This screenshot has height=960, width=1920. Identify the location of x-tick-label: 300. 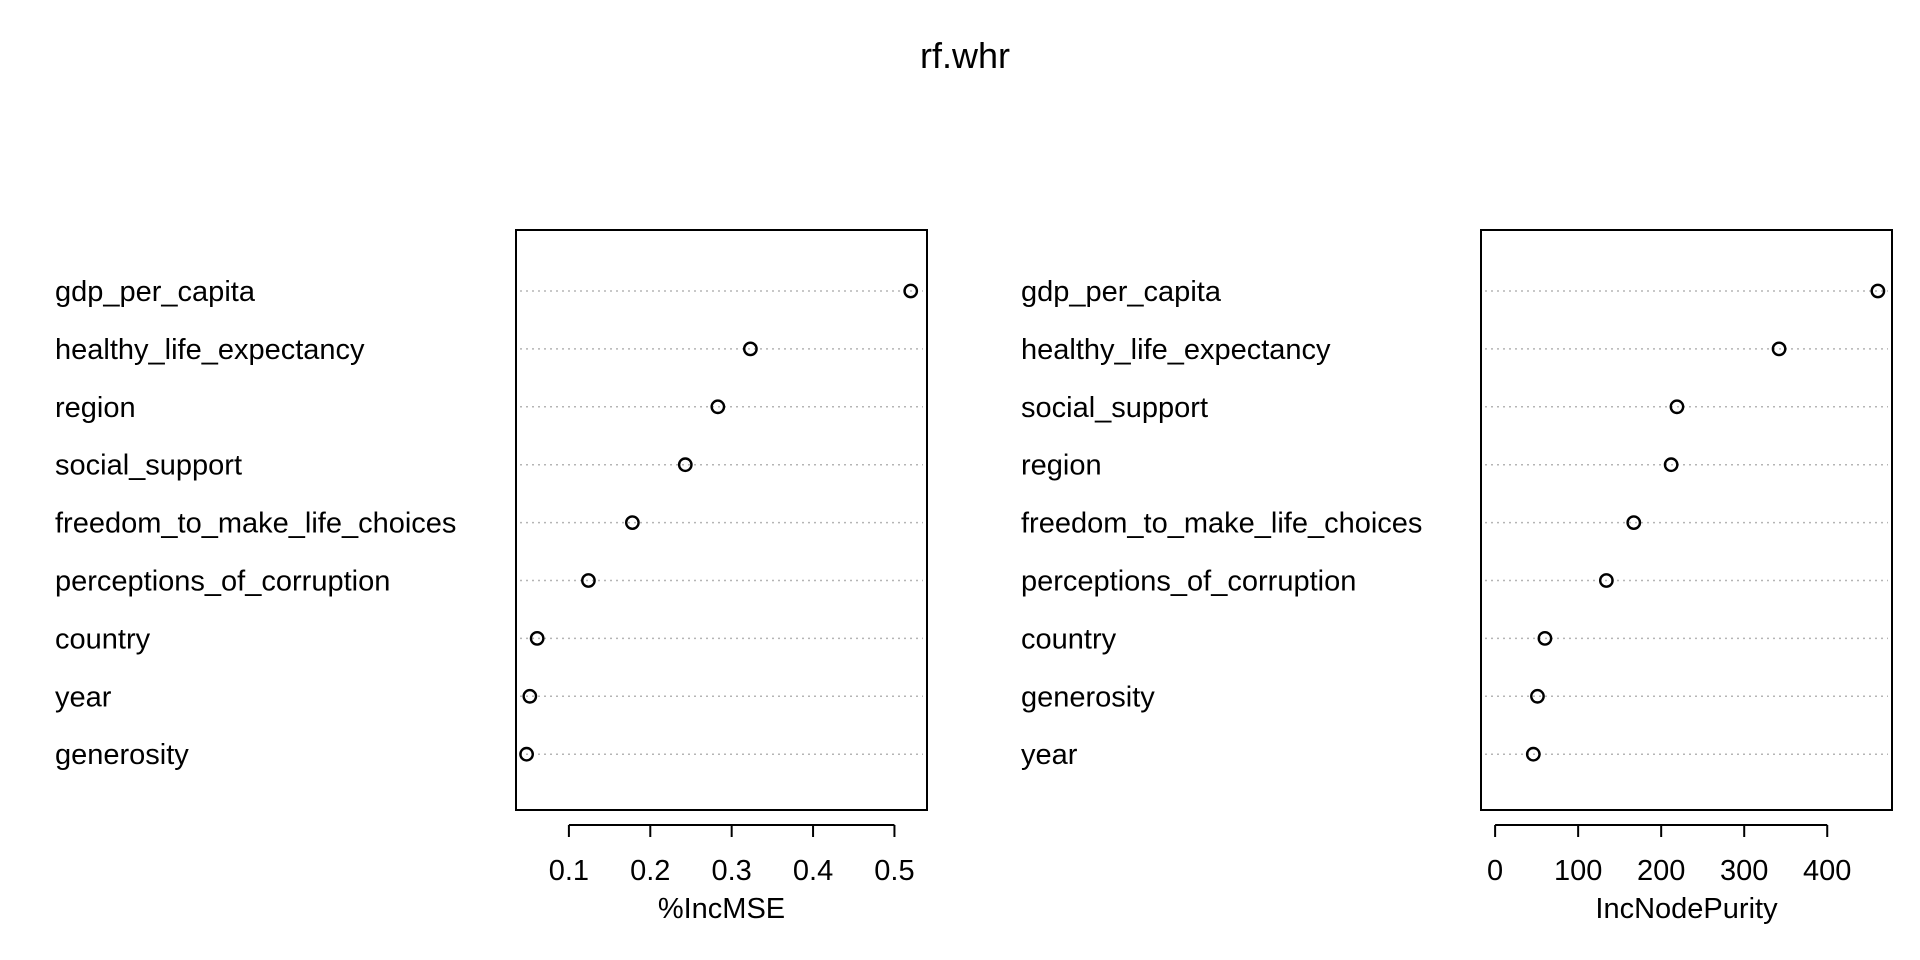
(1744, 871).